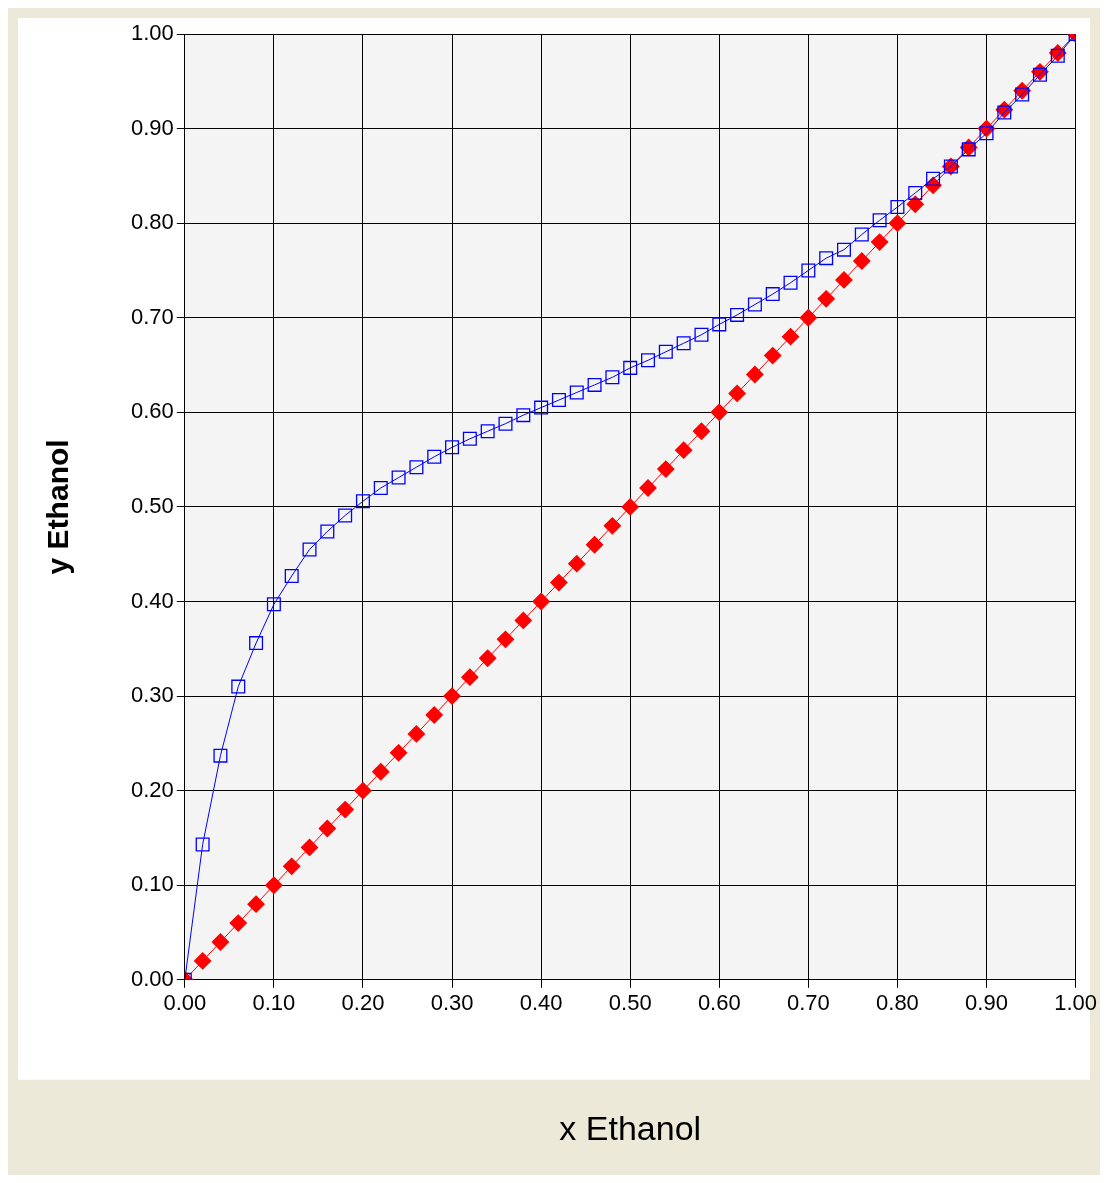 The width and height of the screenshot is (1108, 1183). Describe the element at coordinates (363, 1003) in the screenshot. I see `x-tick-label: 0.20` at that location.